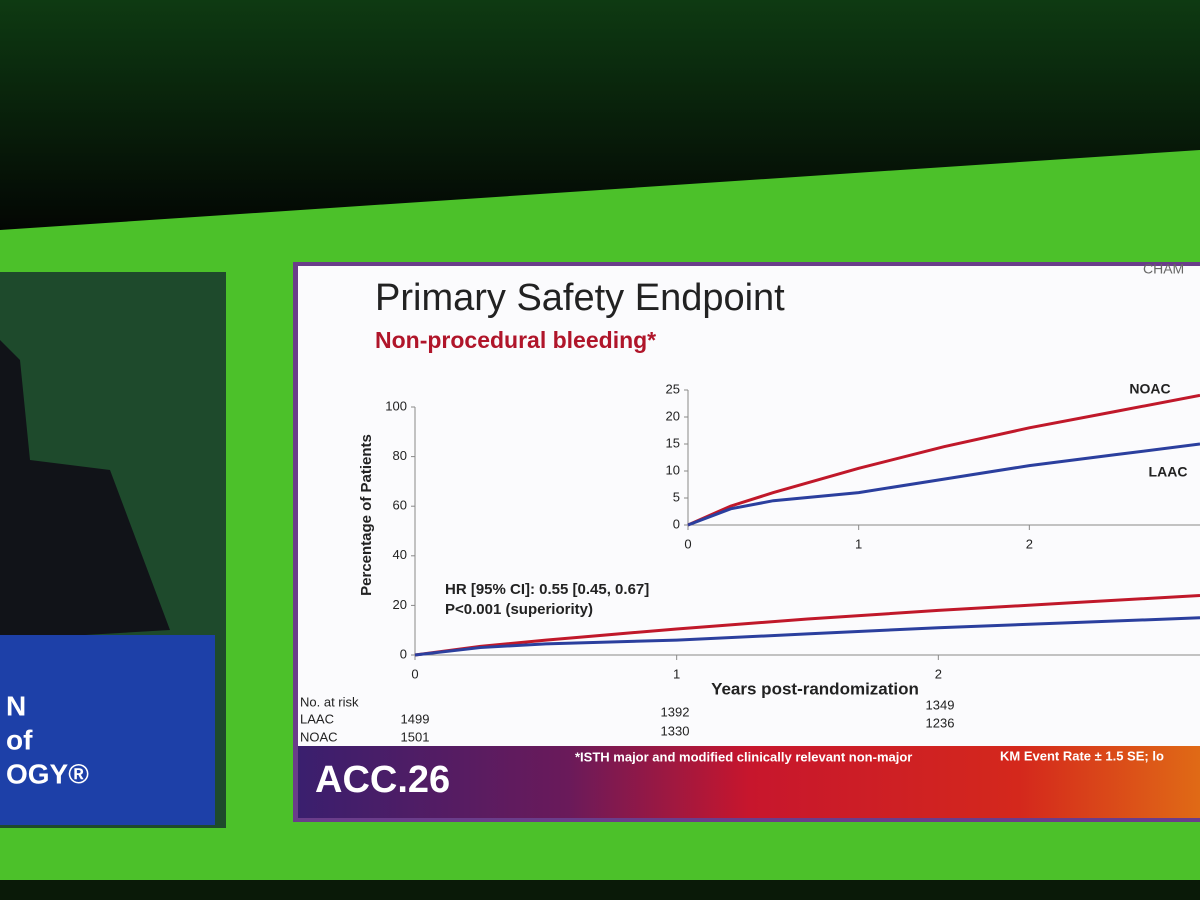  I want to click on y-tick-label: 15, so click(673, 442).